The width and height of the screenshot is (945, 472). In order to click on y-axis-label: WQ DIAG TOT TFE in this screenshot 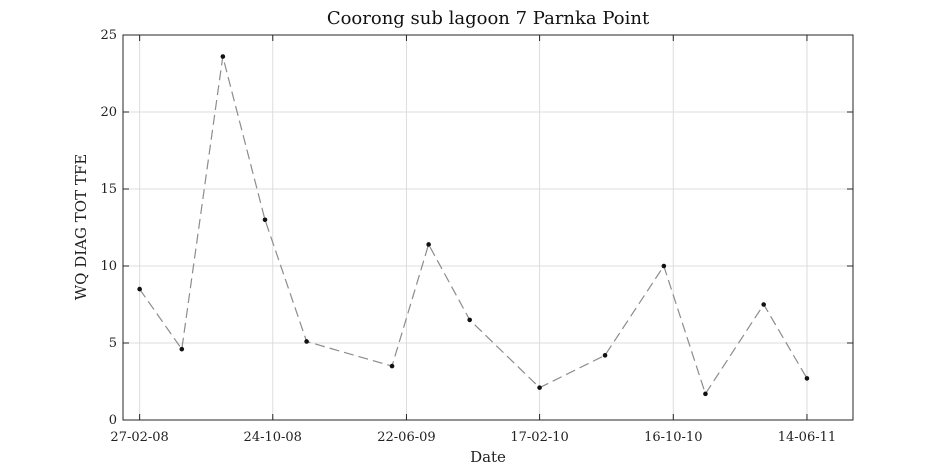, I will do `click(81, 227)`.